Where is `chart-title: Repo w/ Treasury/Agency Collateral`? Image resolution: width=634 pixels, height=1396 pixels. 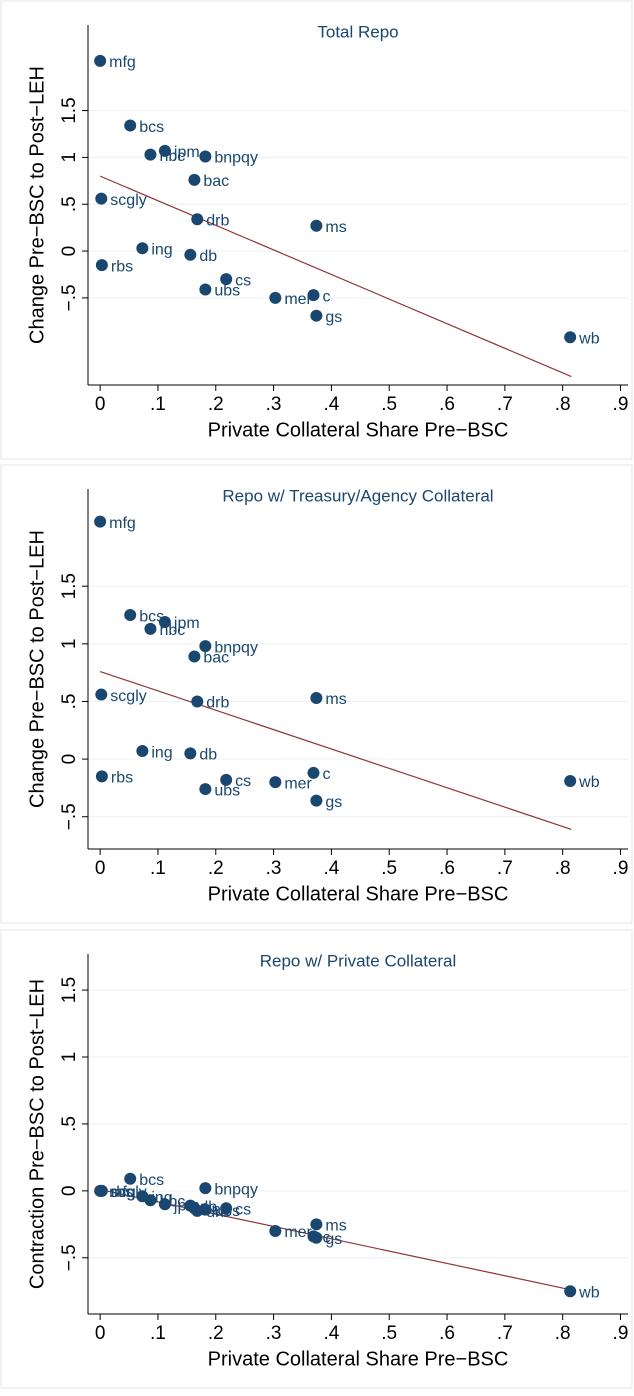
chart-title: Repo w/ Treasury/Agency Collateral is located at coordinates (357, 495).